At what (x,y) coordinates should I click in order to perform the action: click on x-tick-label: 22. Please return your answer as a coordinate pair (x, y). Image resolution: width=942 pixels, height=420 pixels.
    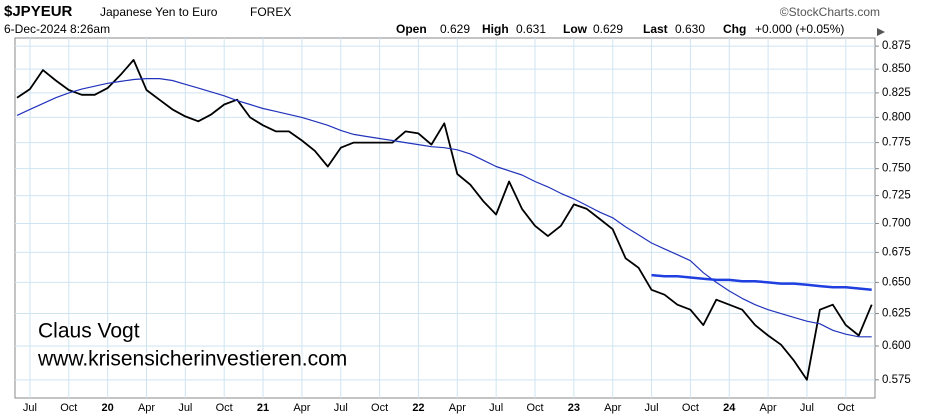
    Looking at the image, I should click on (418, 408).